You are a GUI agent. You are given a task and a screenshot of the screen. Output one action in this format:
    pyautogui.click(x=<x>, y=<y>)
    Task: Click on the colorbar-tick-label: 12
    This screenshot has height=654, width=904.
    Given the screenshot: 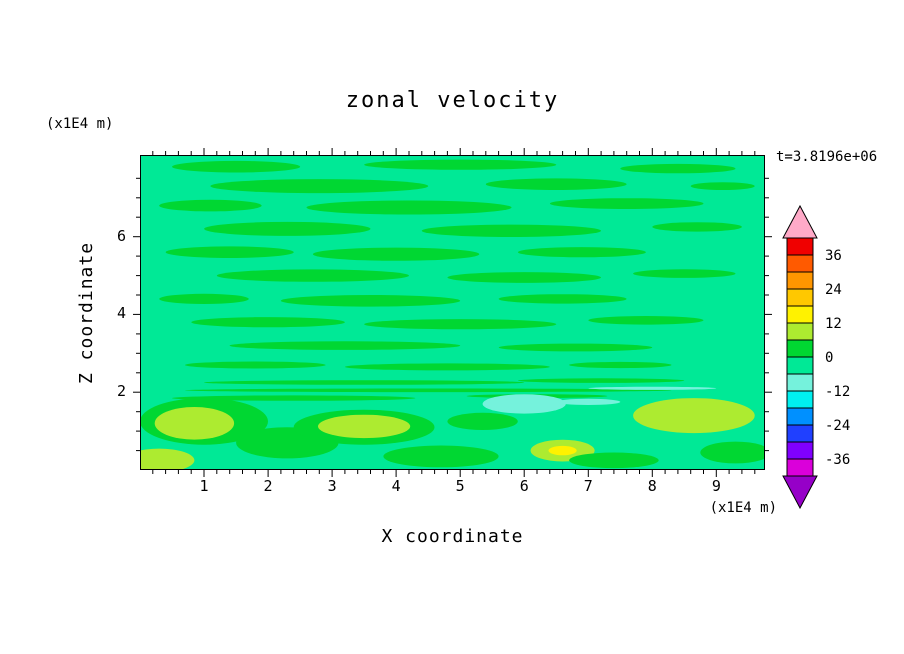 What is the action you would take?
    pyautogui.click(x=833, y=324)
    